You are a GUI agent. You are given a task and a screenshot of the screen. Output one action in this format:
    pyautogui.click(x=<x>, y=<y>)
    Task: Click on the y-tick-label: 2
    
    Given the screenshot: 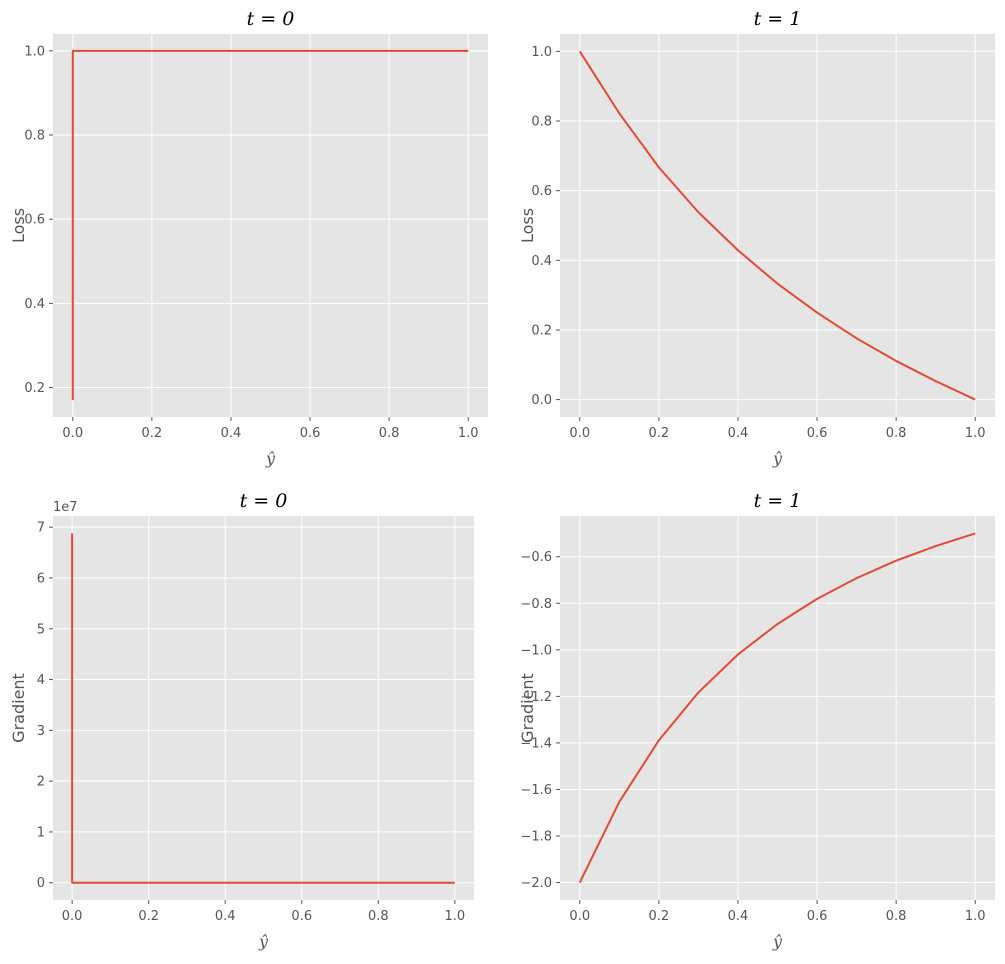 What is the action you would take?
    pyautogui.click(x=41, y=782)
    